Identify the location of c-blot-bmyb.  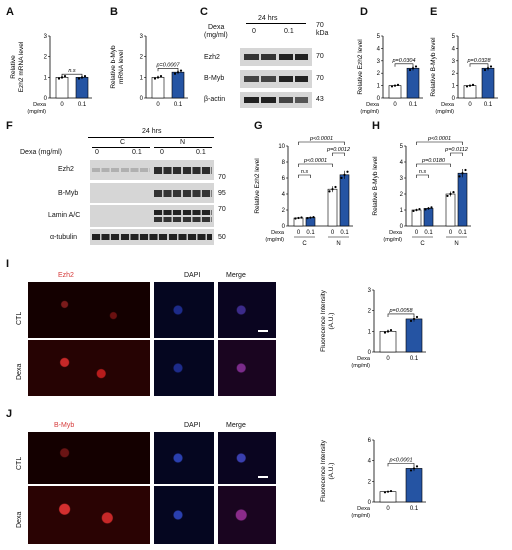
(276, 79).